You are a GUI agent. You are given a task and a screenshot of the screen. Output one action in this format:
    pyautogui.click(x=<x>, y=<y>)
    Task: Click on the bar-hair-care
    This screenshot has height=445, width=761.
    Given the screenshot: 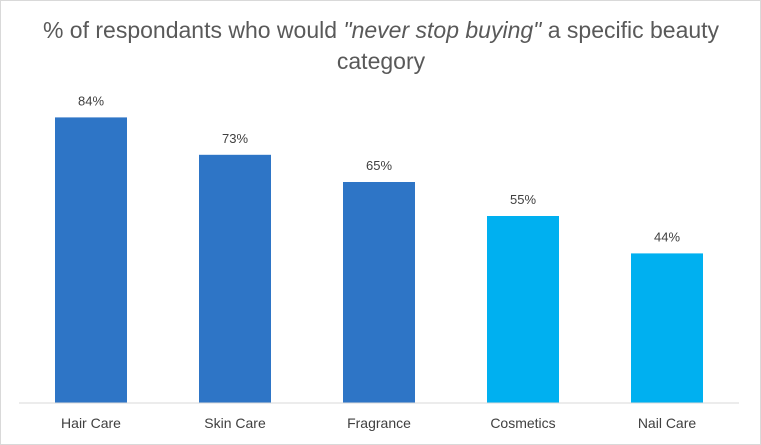 What is the action you would take?
    pyautogui.click(x=91, y=260)
    